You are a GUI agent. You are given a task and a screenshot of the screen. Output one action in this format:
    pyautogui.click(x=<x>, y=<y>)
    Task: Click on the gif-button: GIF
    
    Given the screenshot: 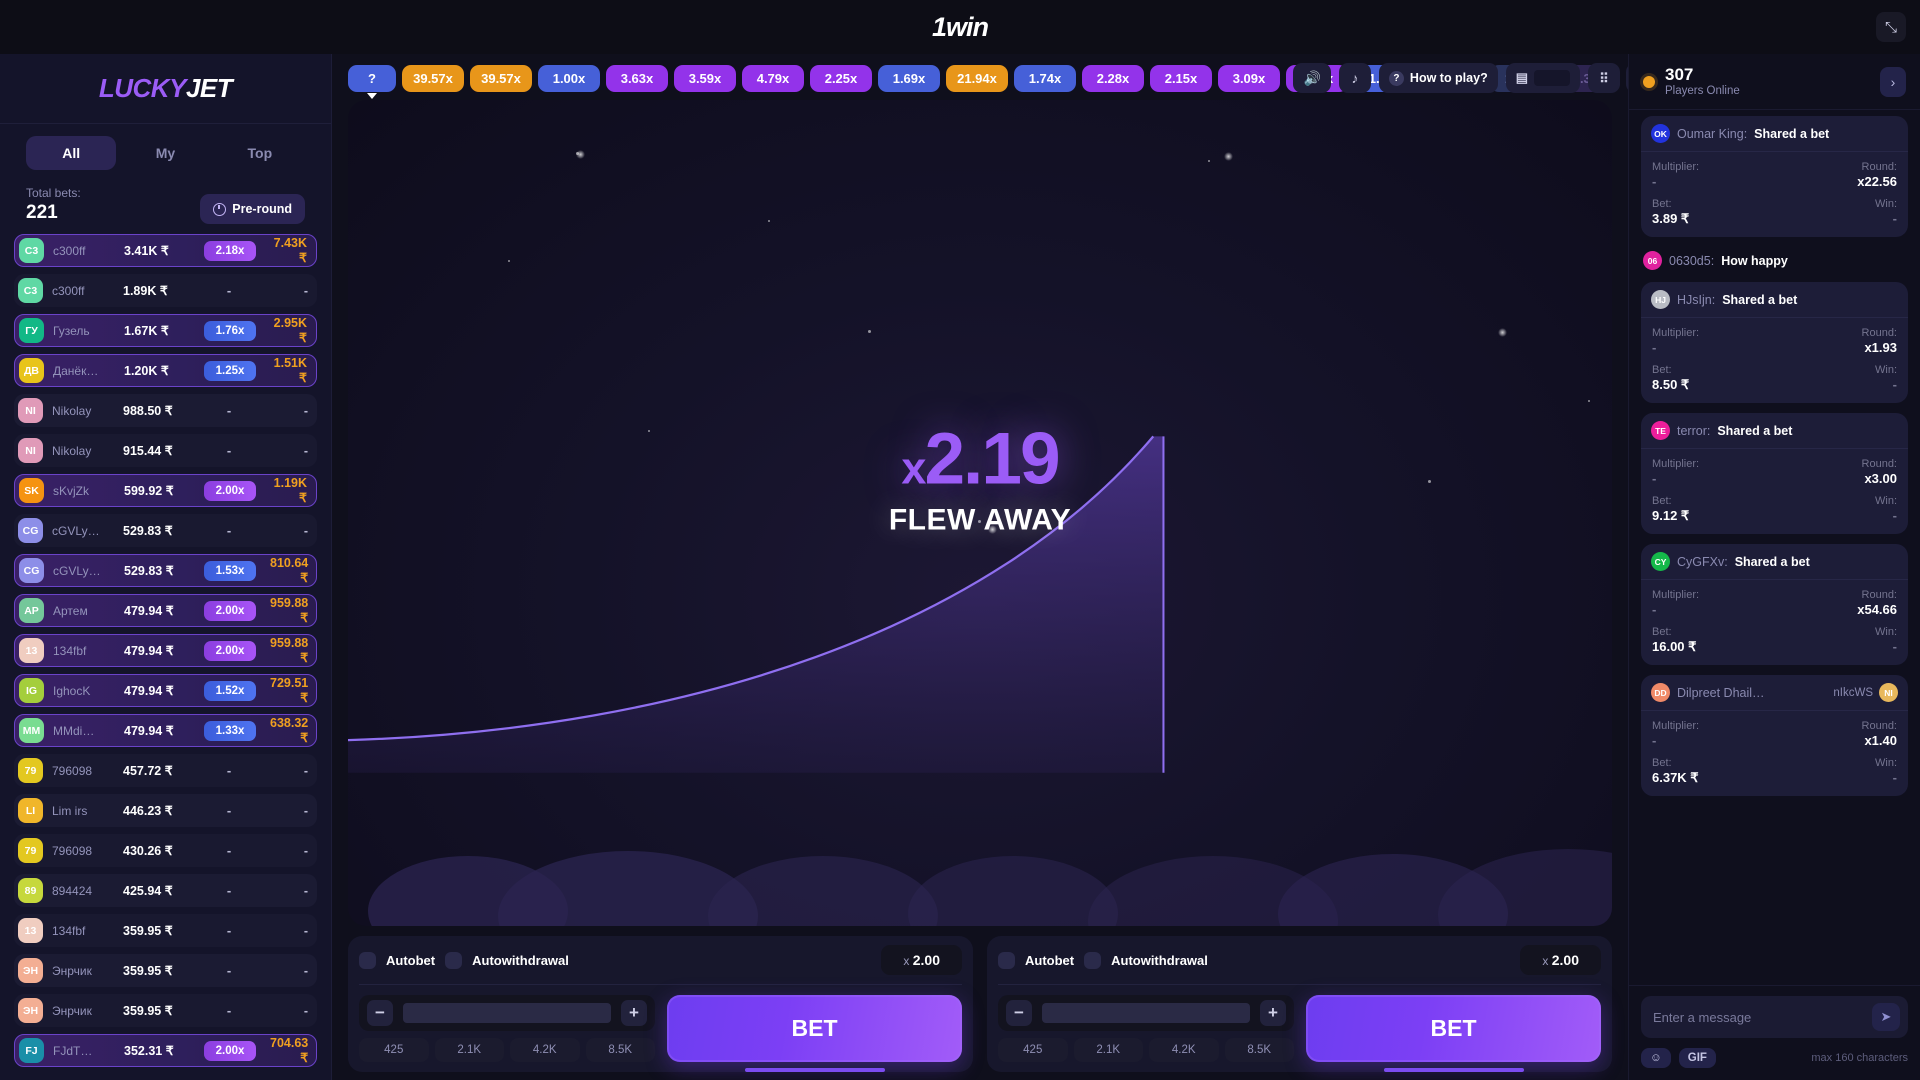 What is the action you would take?
    pyautogui.click(x=1697, y=1058)
    